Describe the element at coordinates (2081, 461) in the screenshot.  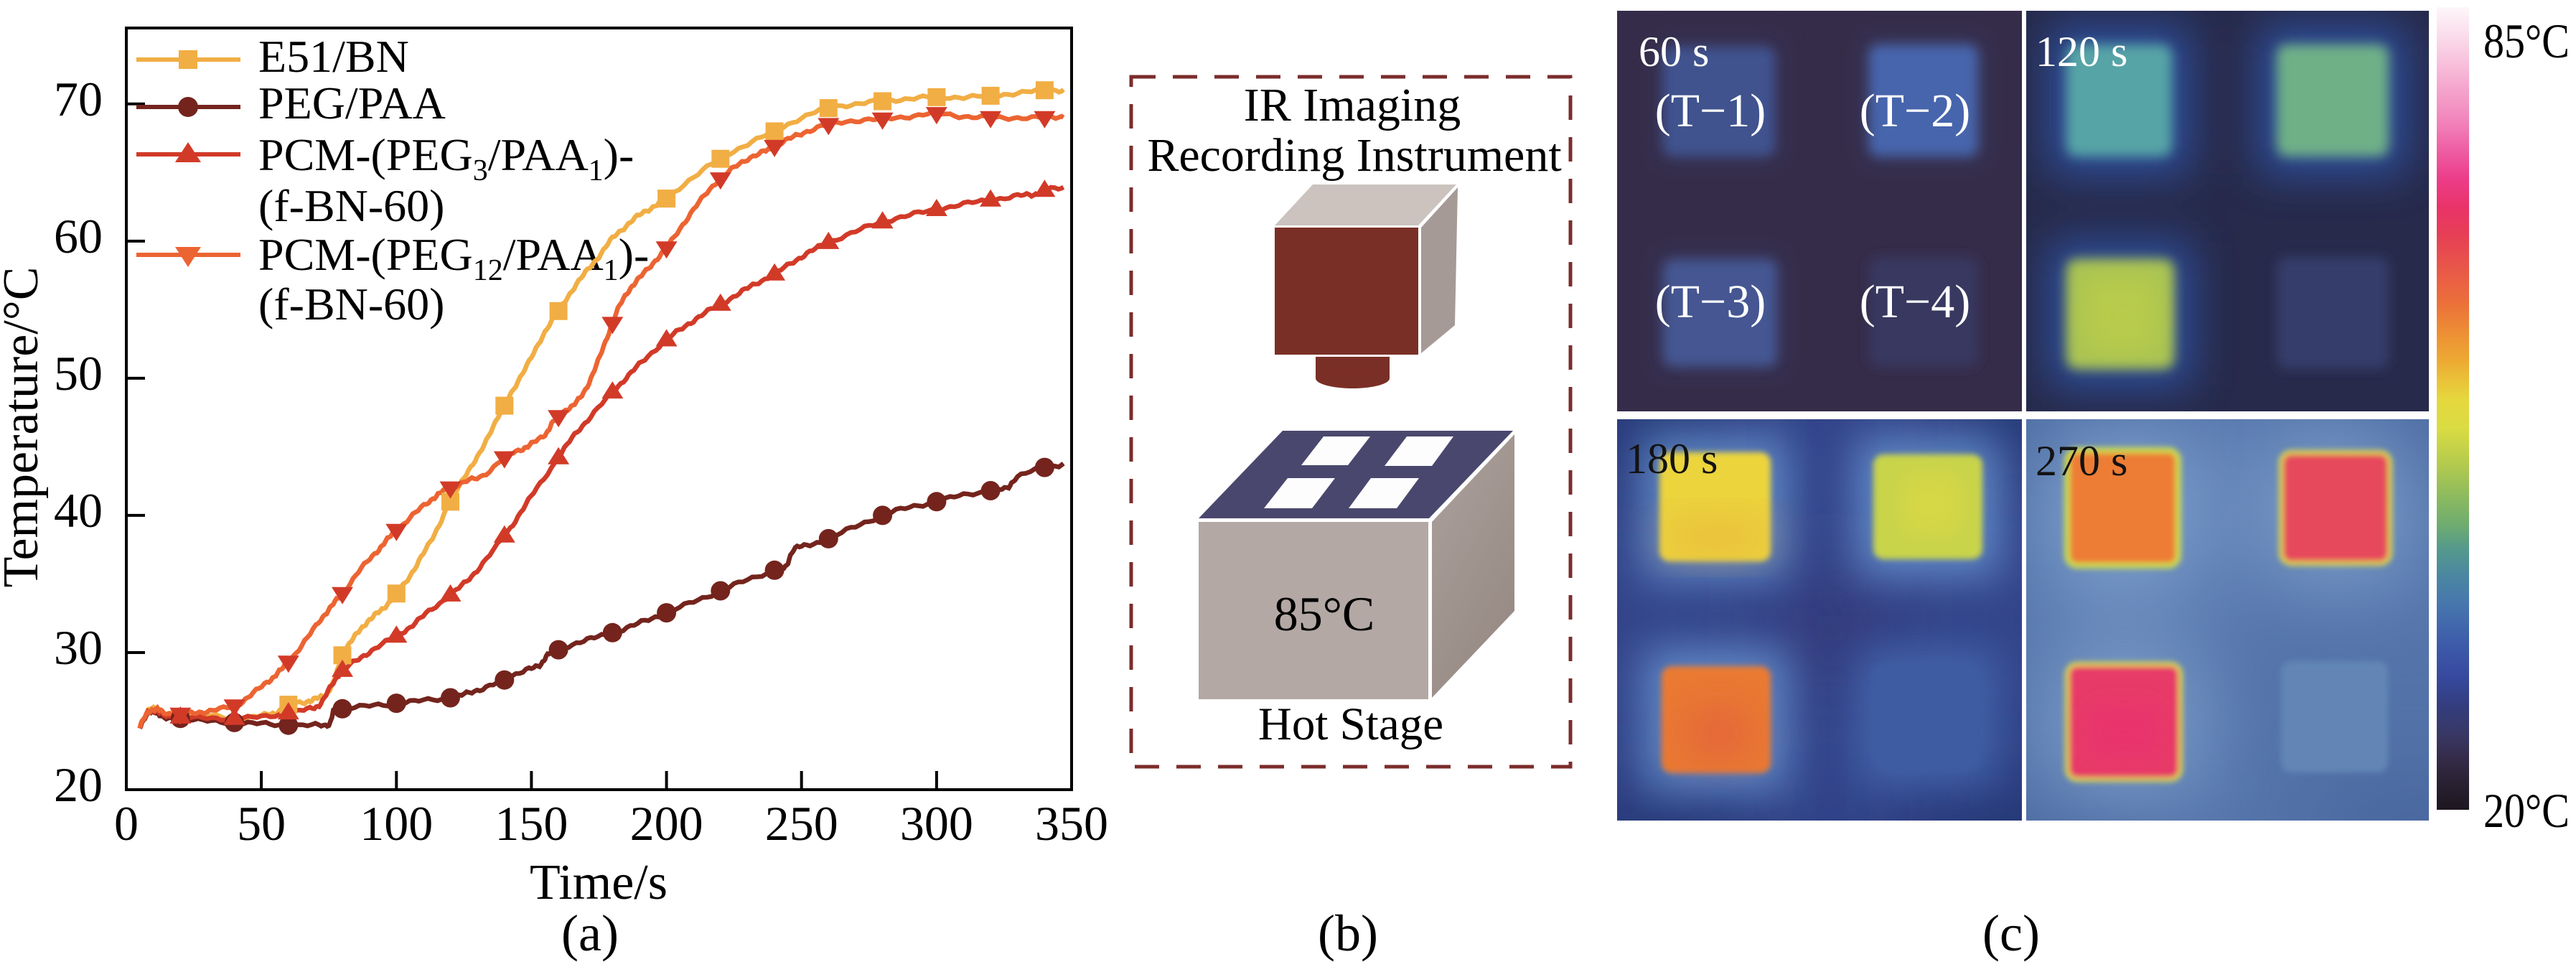
I see `svg-text: 270 s` at that location.